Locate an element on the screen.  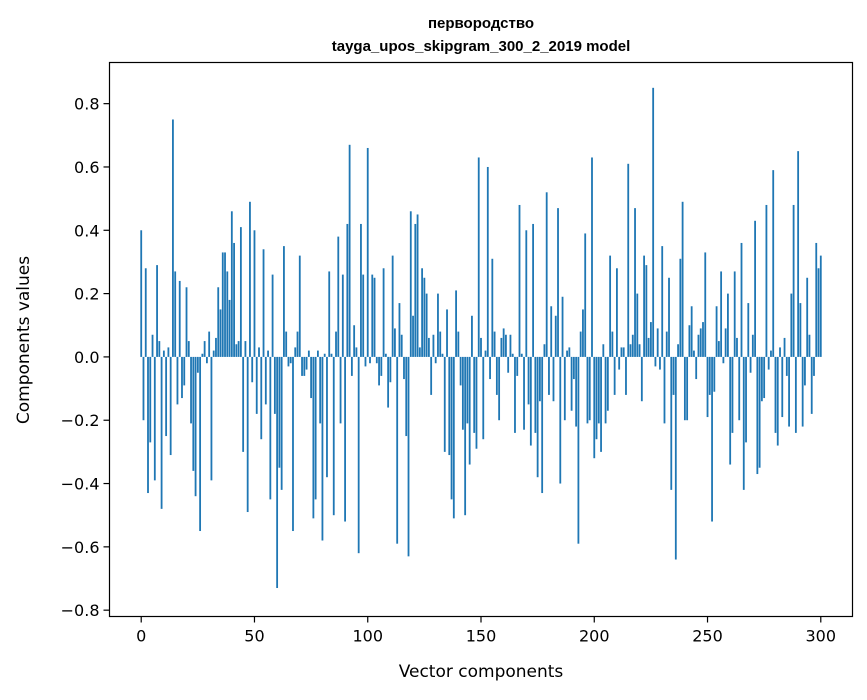
y-tick-label: 0.8 is located at coordinates (86, 104).